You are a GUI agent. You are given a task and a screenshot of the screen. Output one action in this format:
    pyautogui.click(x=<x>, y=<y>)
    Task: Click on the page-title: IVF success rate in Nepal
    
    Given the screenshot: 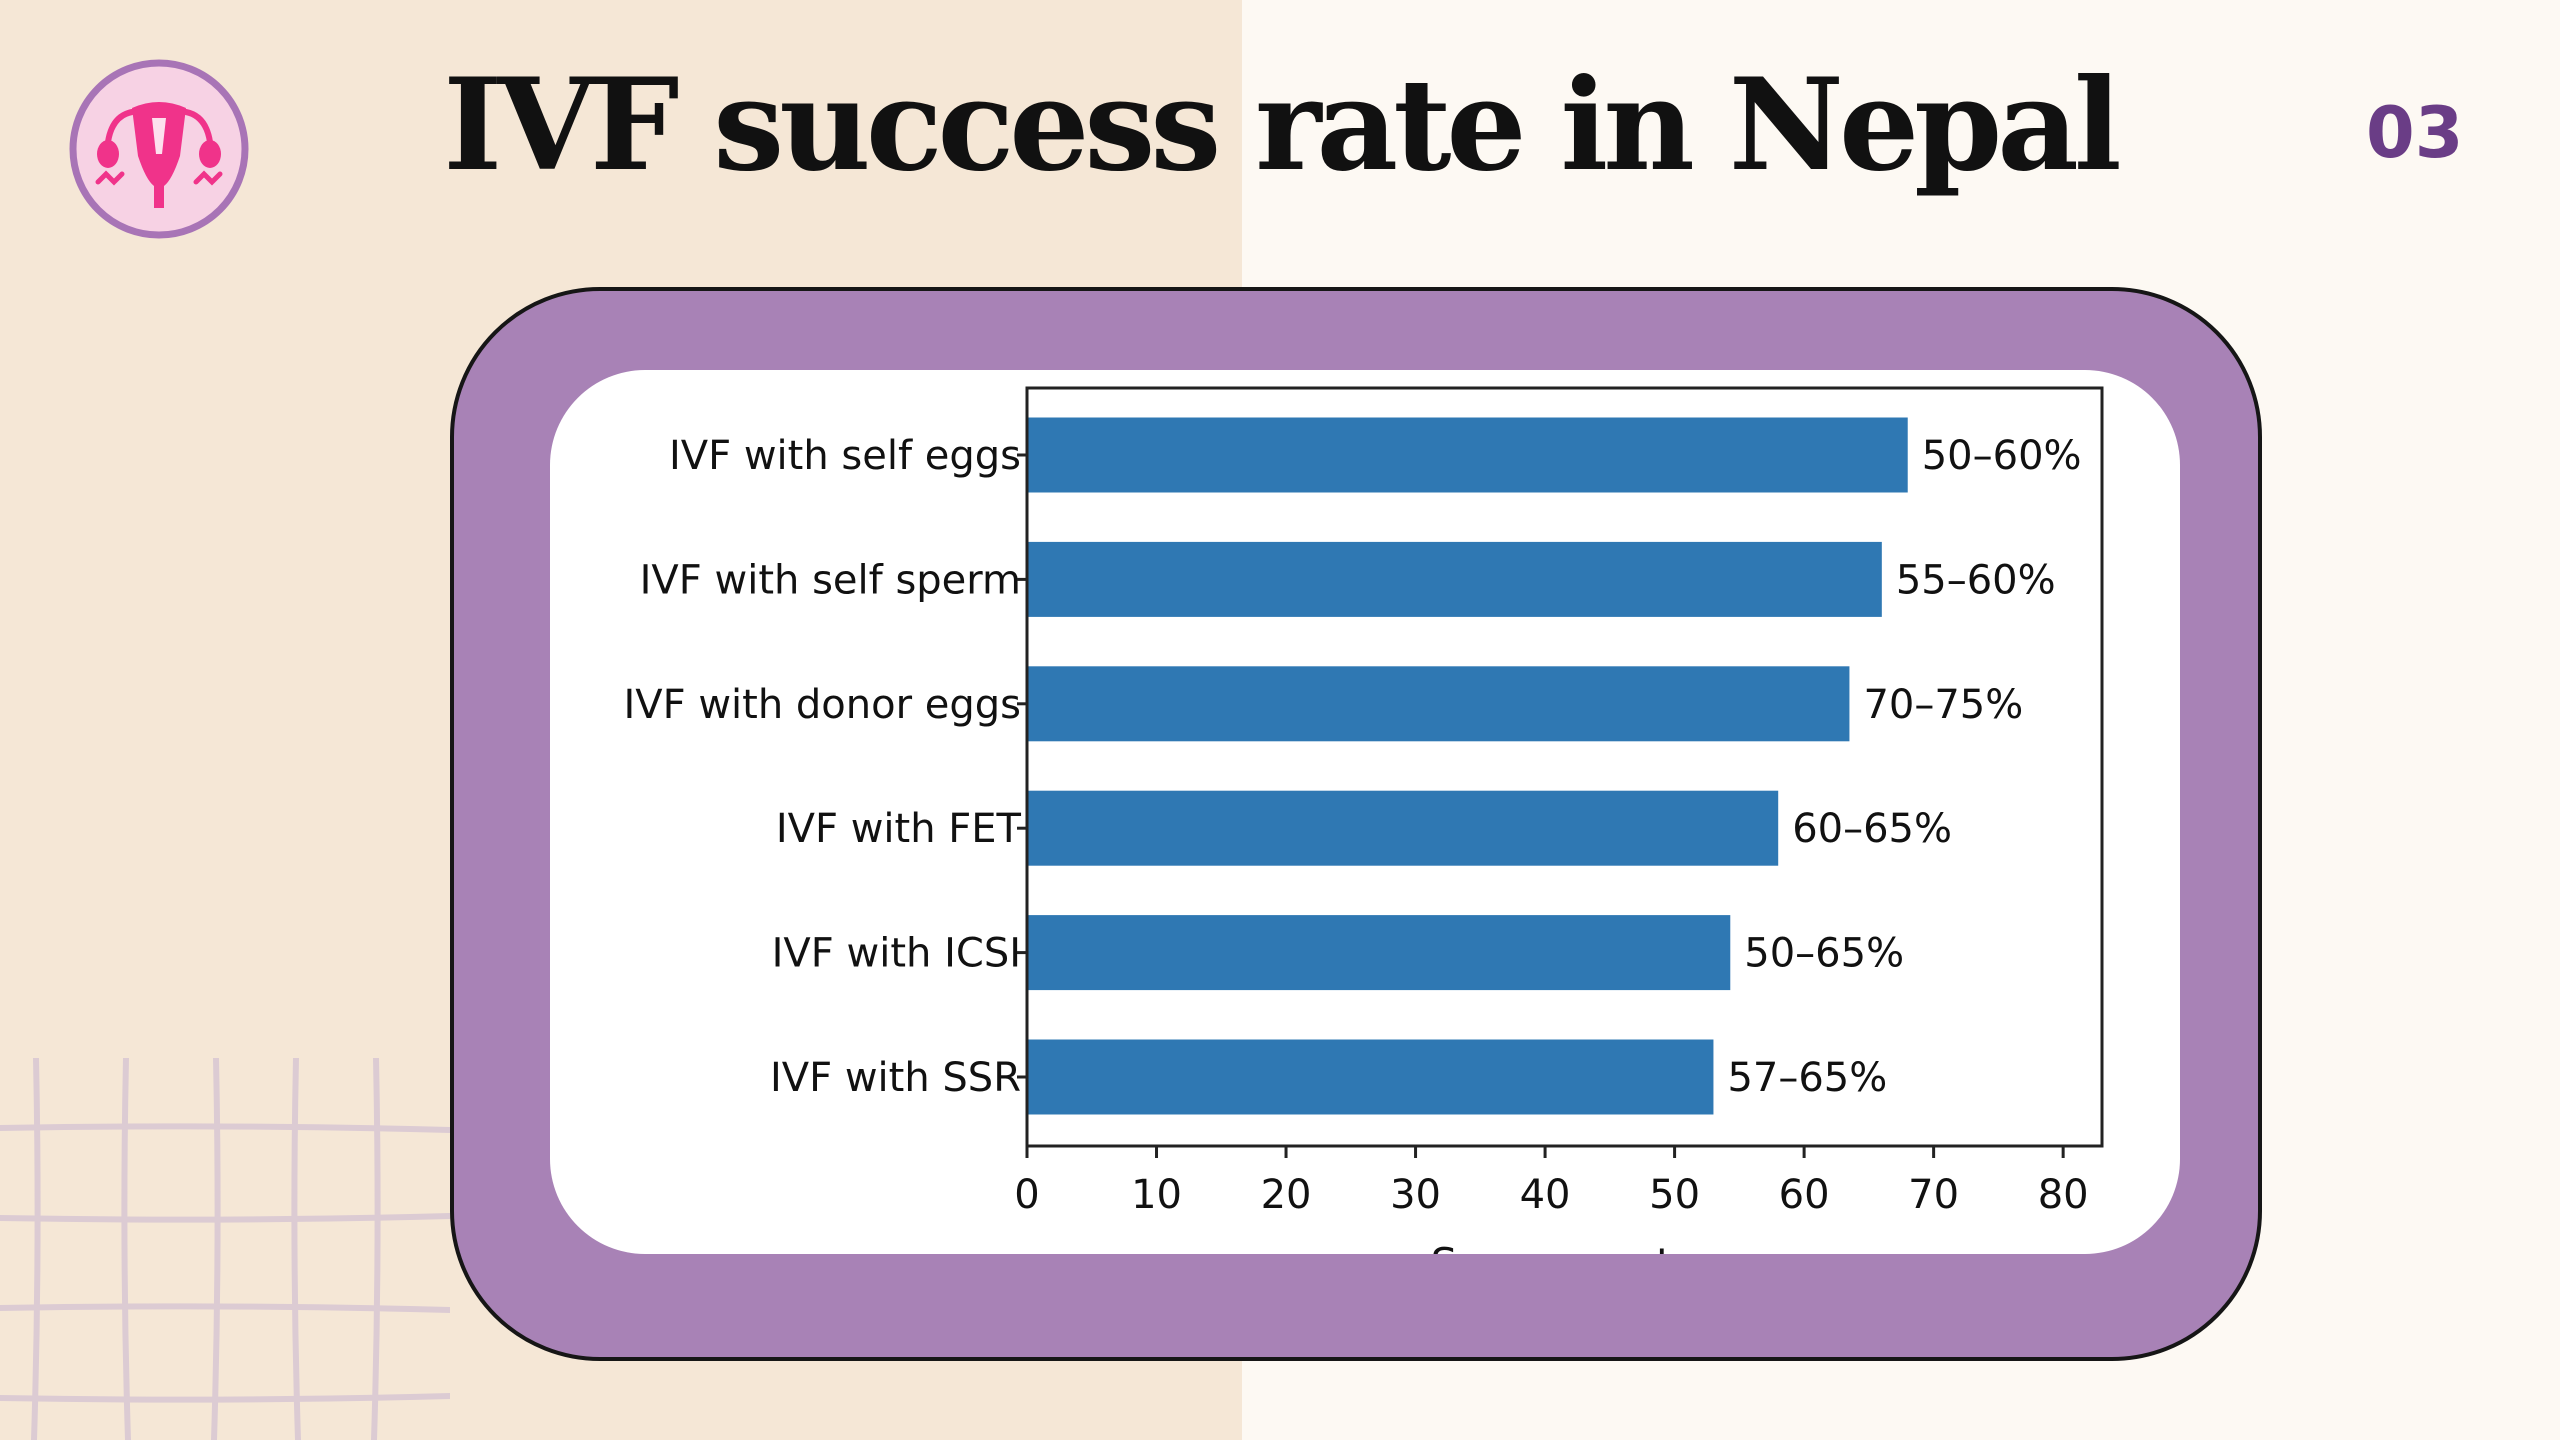 What is the action you would take?
    pyautogui.click(x=1282, y=125)
    